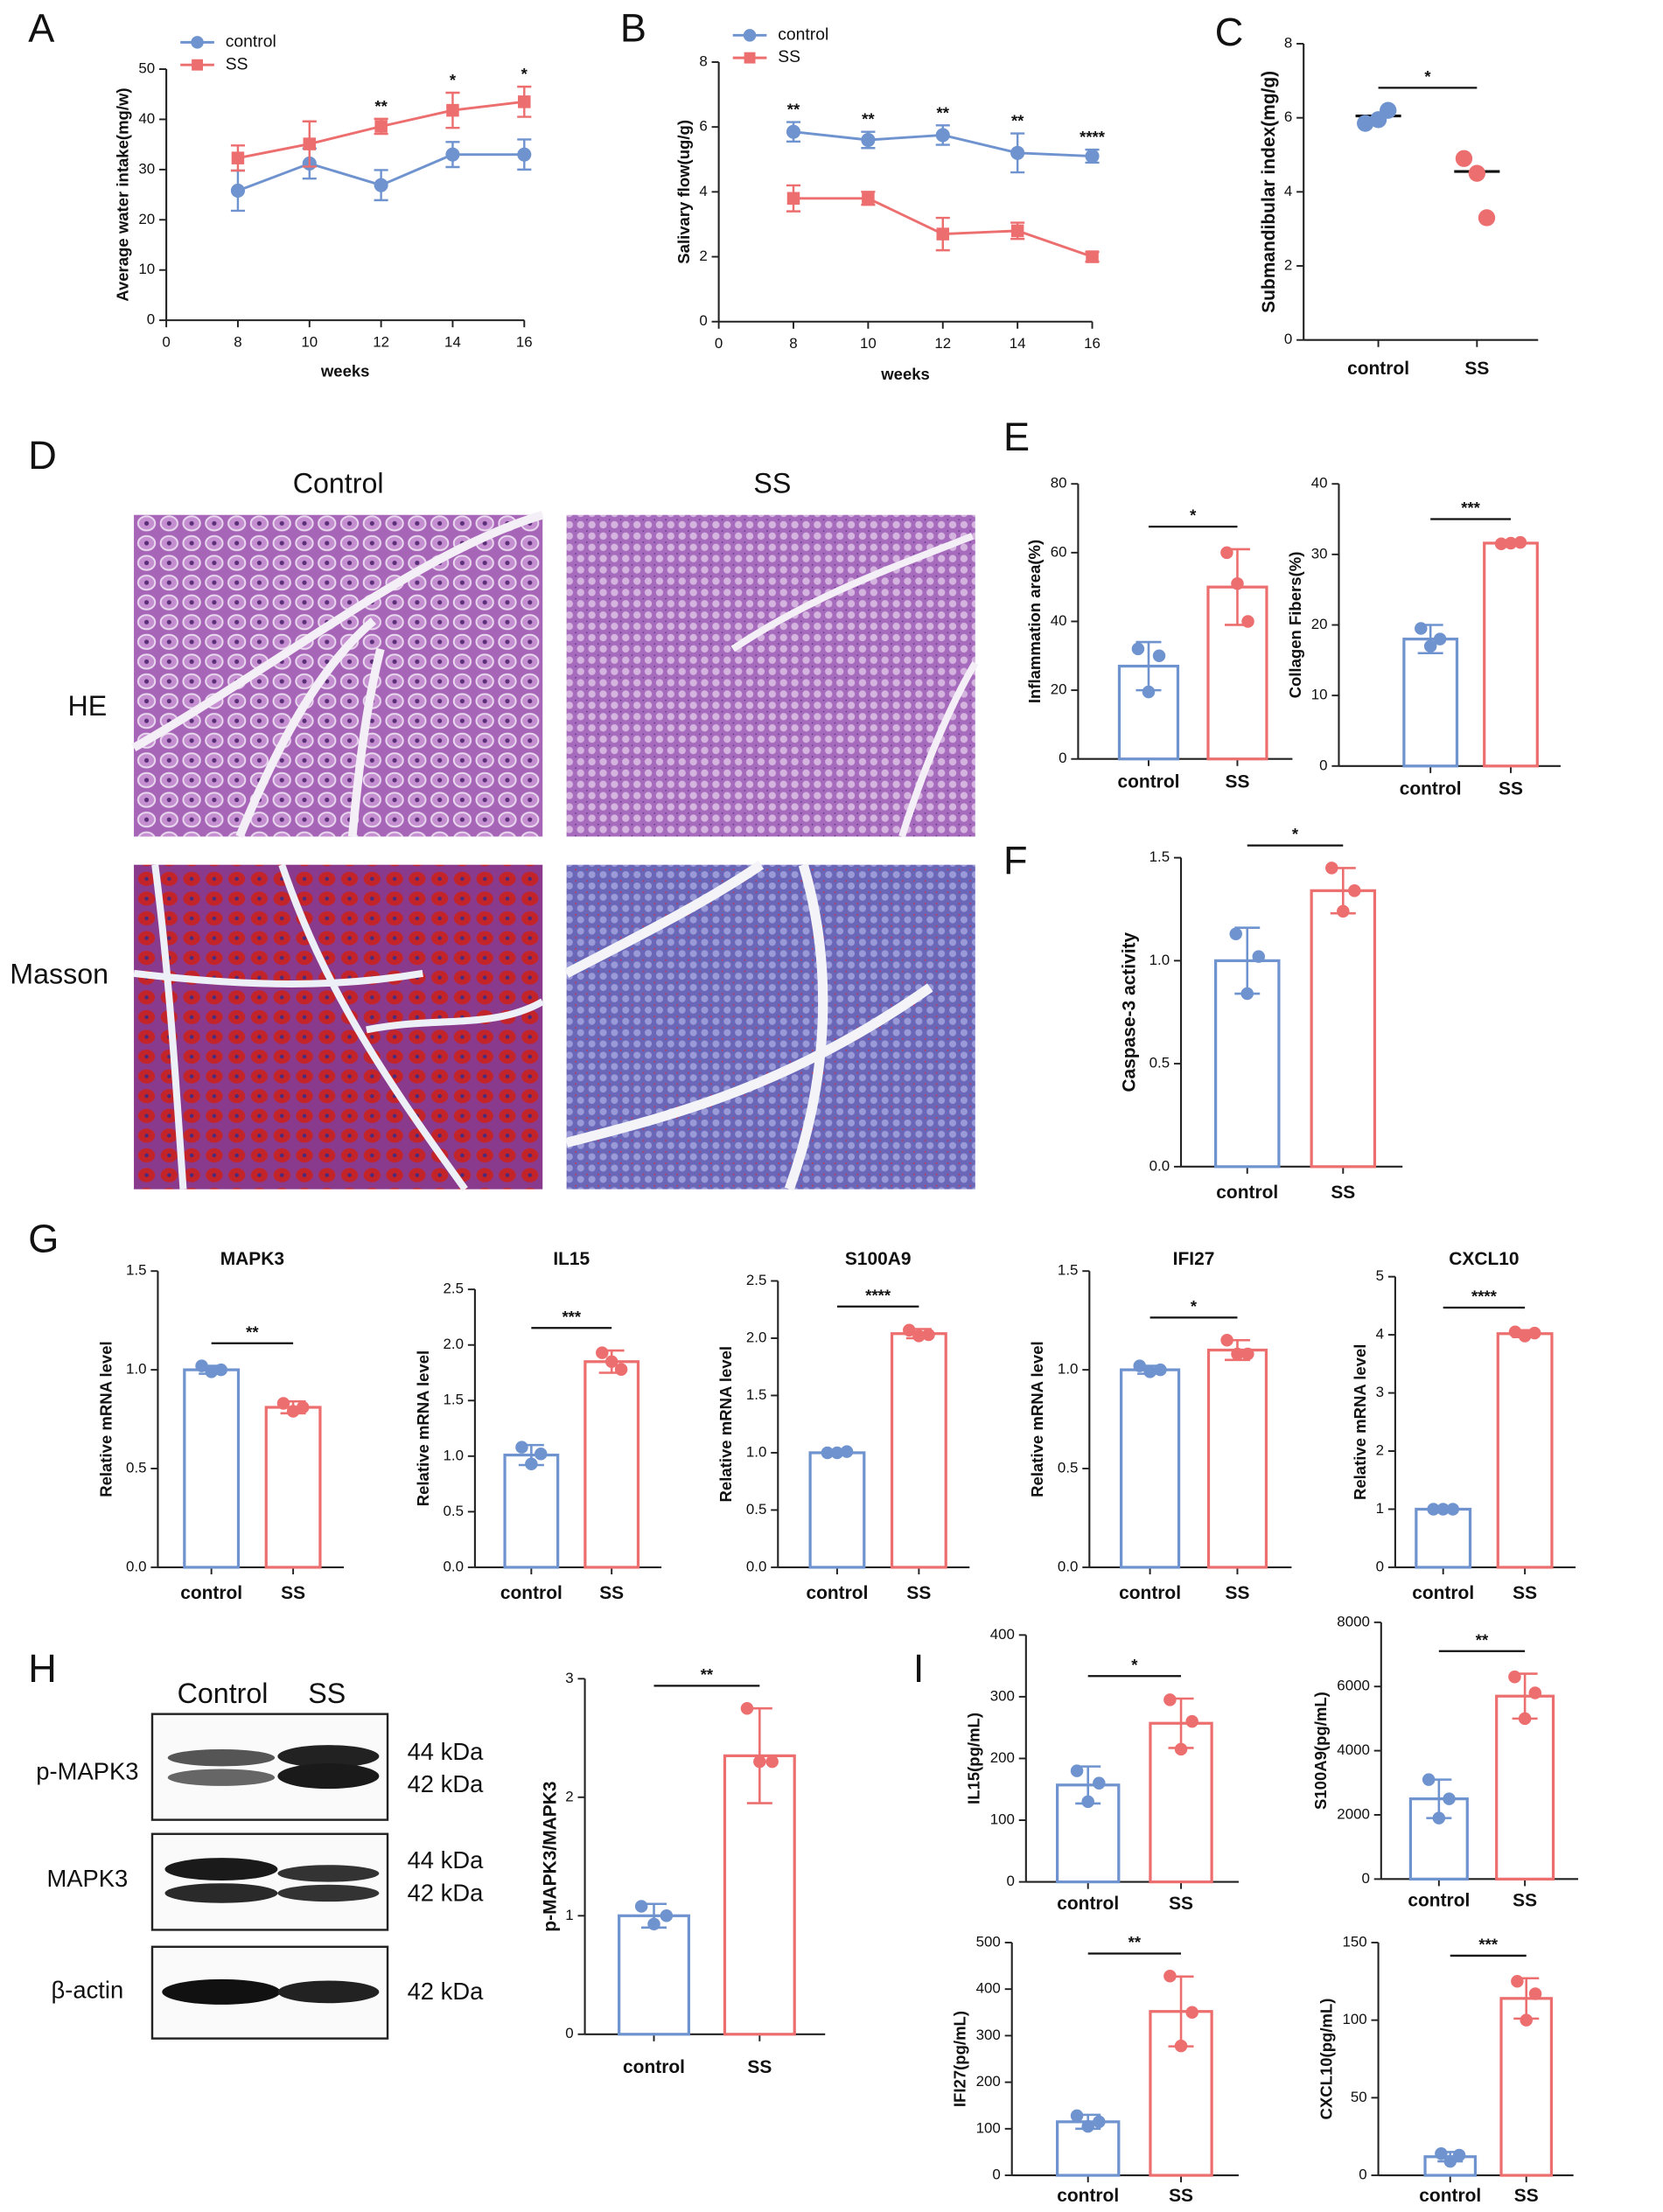 This screenshot has height=2212, width=1663. What do you see at coordinates (43, 455) in the screenshot?
I see `panel-label: D` at bounding box center [43, 455].